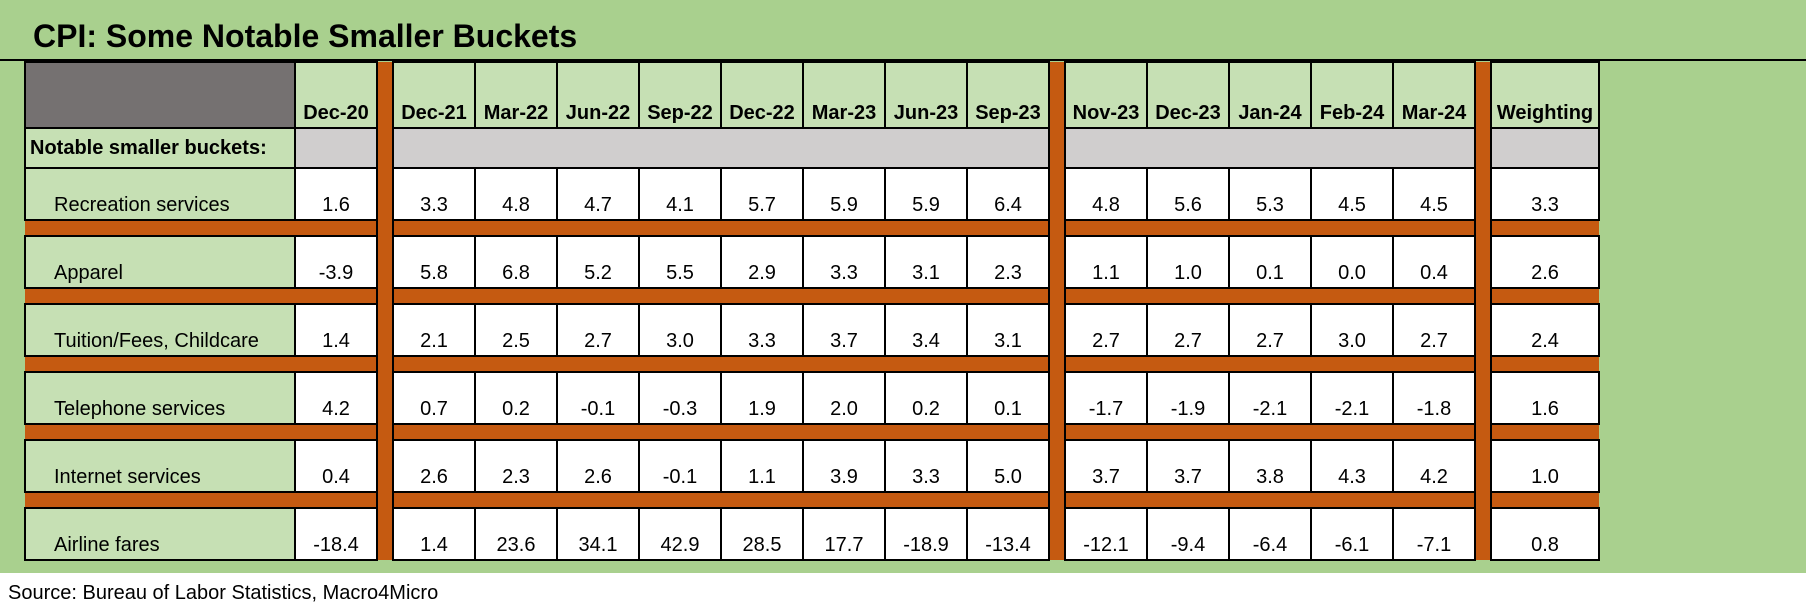 This screenshot has height=610, width=1806. Describe the element at coordinates (1188, 194) in the screenshot. I see `value-cell: 5.6` at that location.